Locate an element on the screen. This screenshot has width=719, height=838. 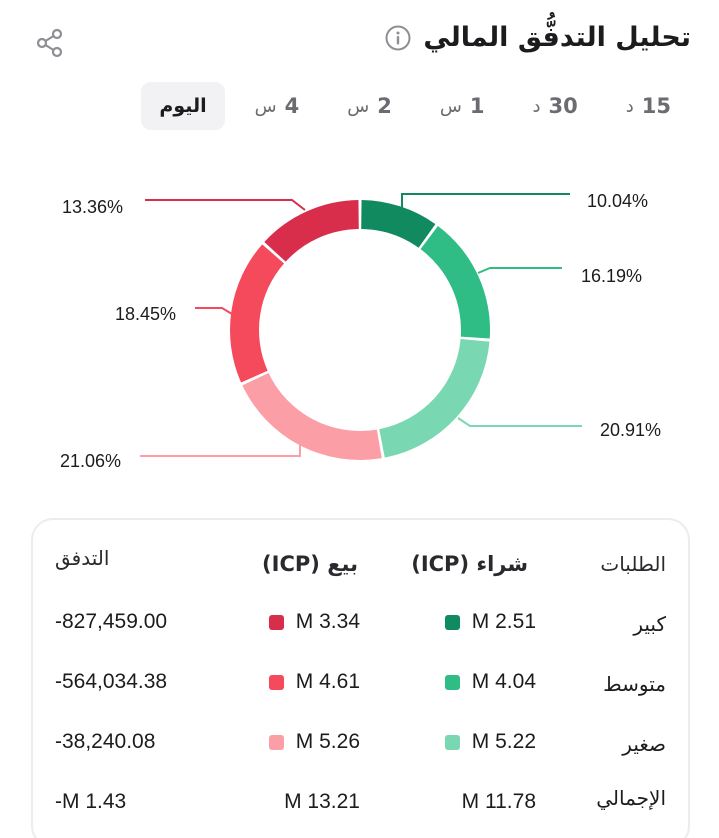
row-label-medium: متوسط is located at coordinates (634, 684).